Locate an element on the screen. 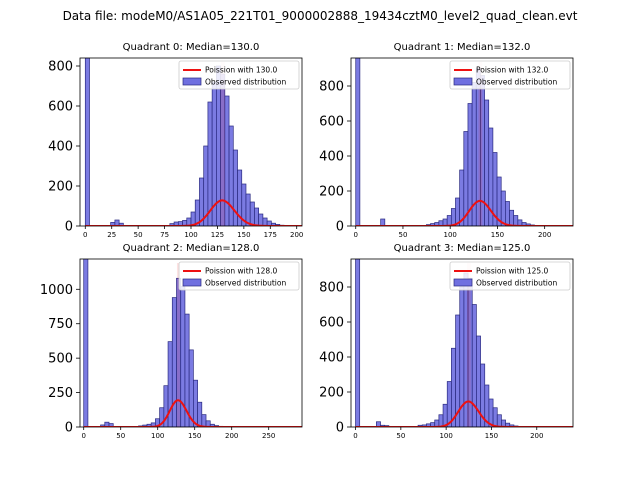  quadrant-0-title: Quadrant 0: Median=130.0 is located at coordinates (191, 47).